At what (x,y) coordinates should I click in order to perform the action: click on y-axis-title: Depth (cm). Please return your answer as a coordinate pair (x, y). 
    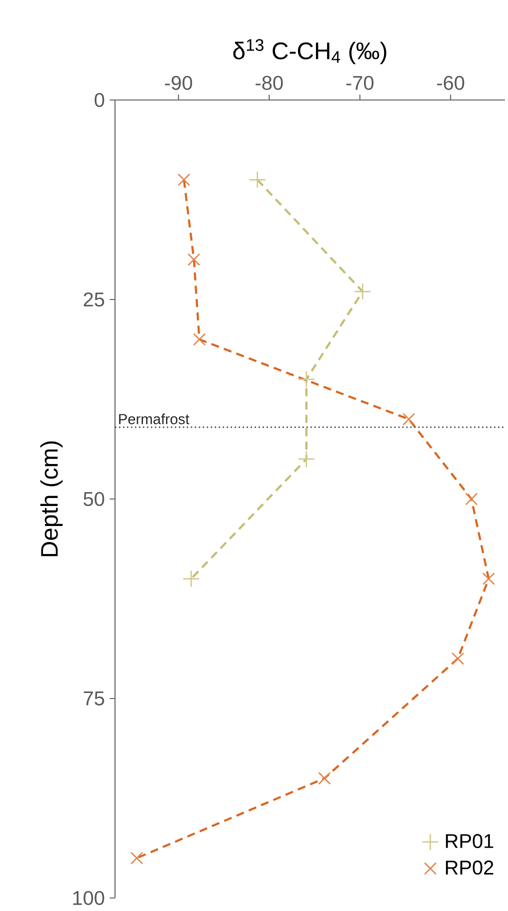
    Looking at the image, I should click on (51, 498).